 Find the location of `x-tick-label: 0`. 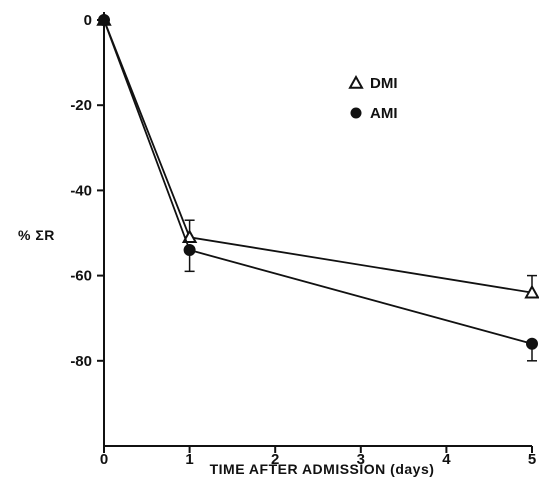

x-tick-label: 0 is located at coordinates (104, 459).